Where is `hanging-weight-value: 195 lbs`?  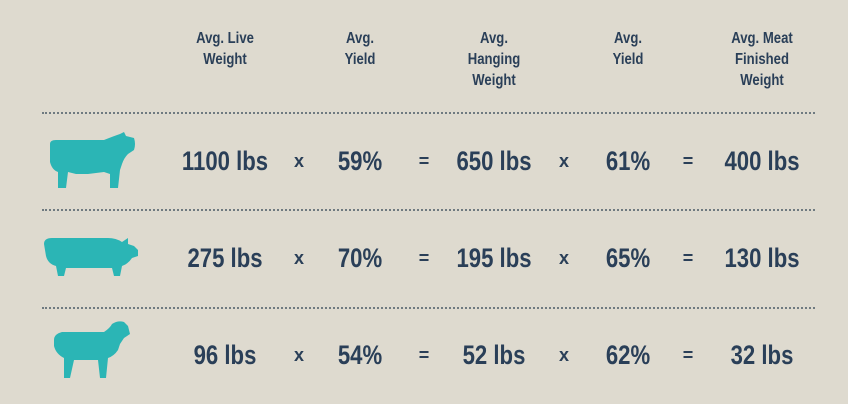 hanging-weight-value: 195 lbs is located at coordinates (494, 258).